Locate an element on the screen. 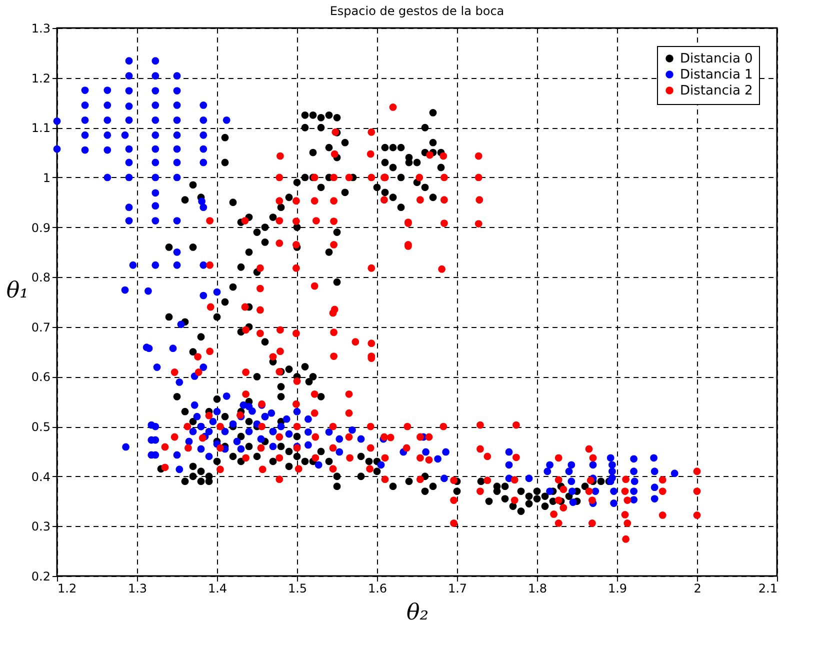 The height and width of the screenshot is (659, 824). x-axis-title: θ₂ is located at coordinates (417, 613).